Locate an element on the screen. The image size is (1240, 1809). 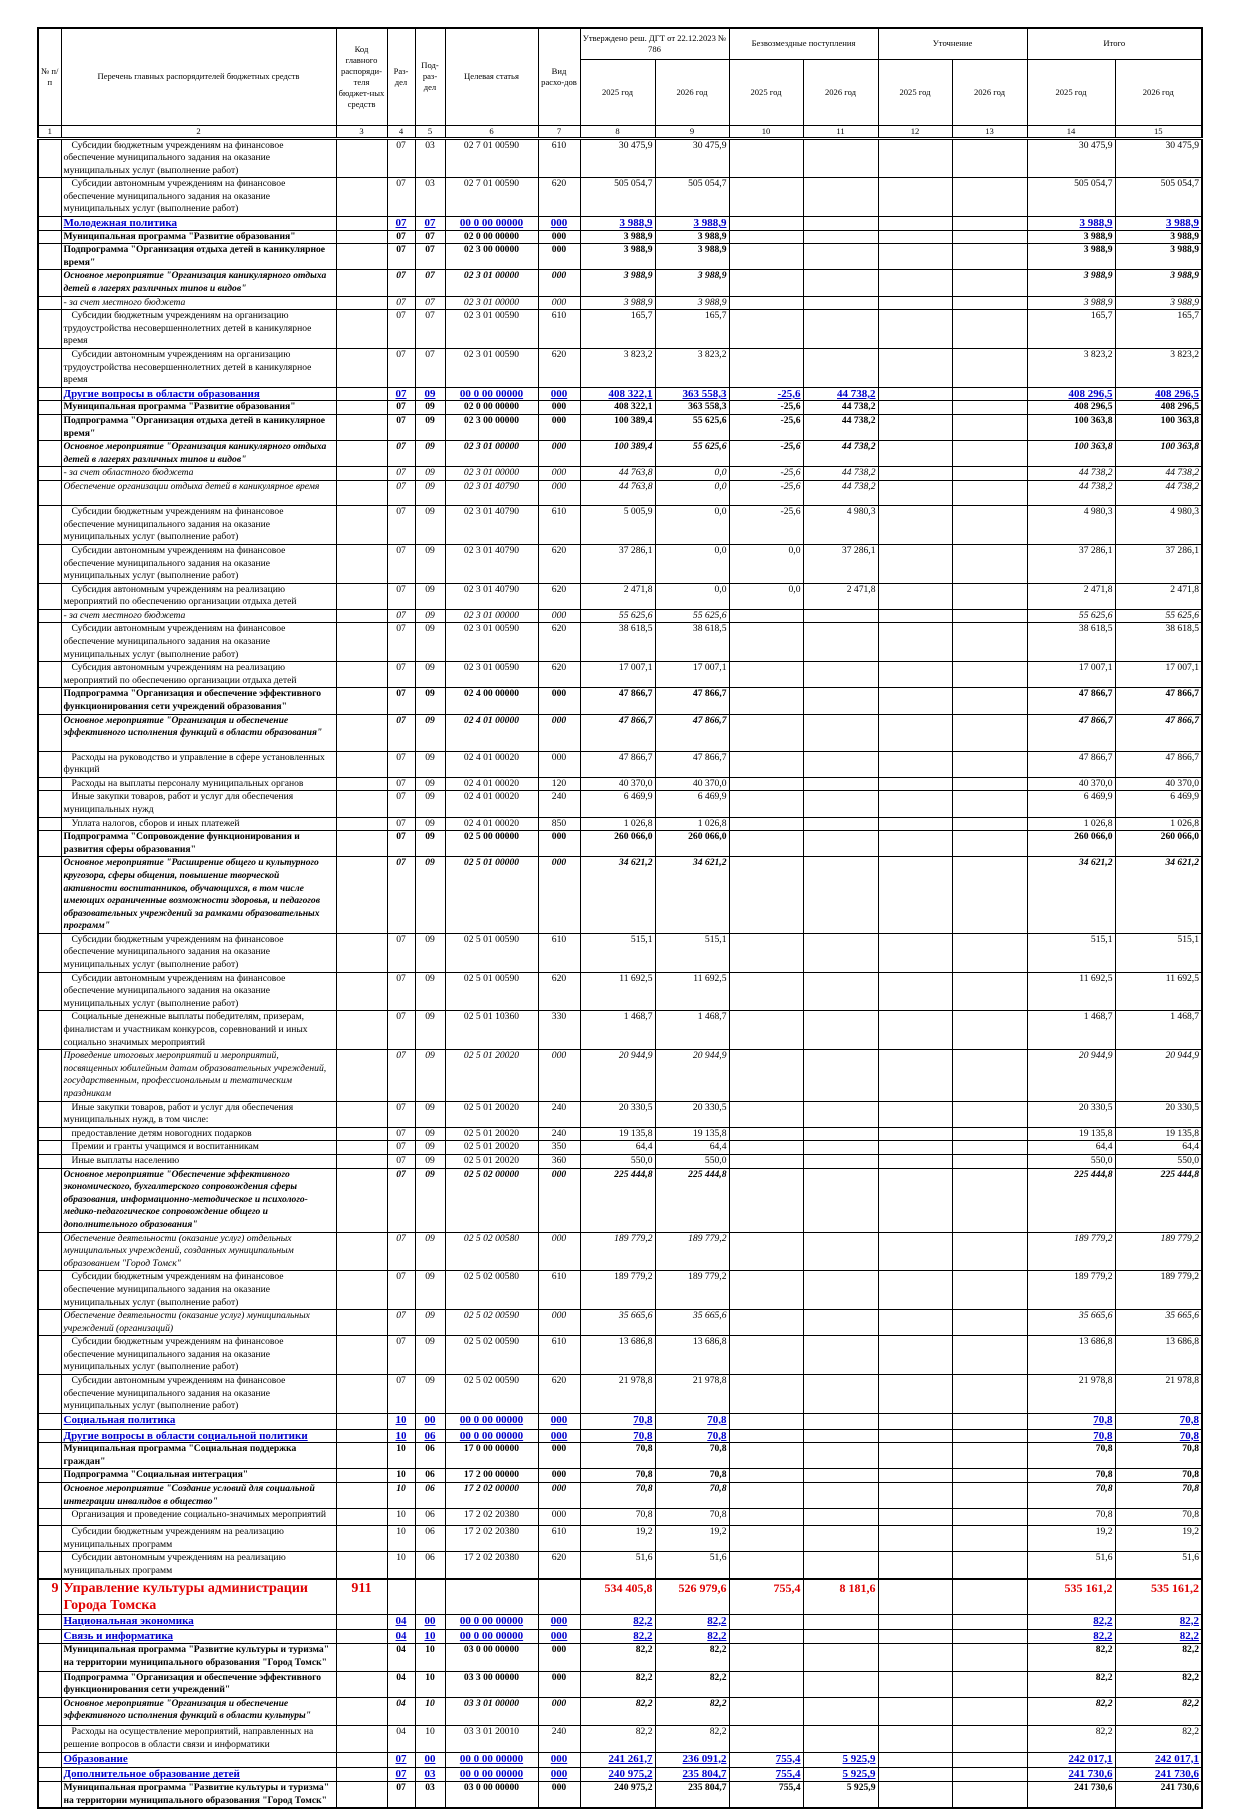
row-podrazdel: 10 is located at coordinates (430, 1684).